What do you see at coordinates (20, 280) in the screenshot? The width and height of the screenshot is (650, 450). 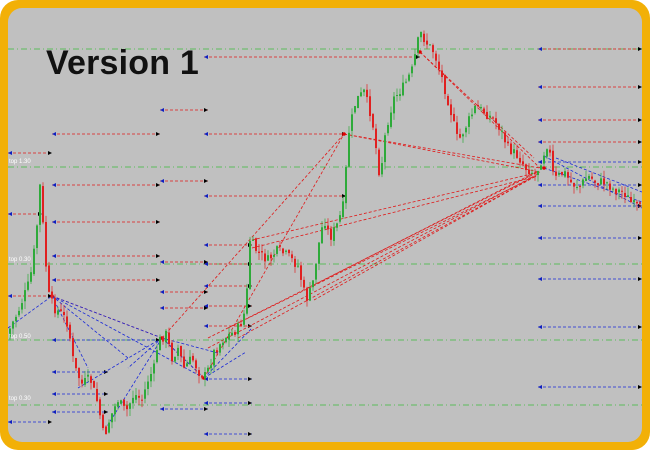 I see `level-labels-layer: top 1.30 top 0.30 top 0.50 top 0.30` at bounding box center [20, 280].